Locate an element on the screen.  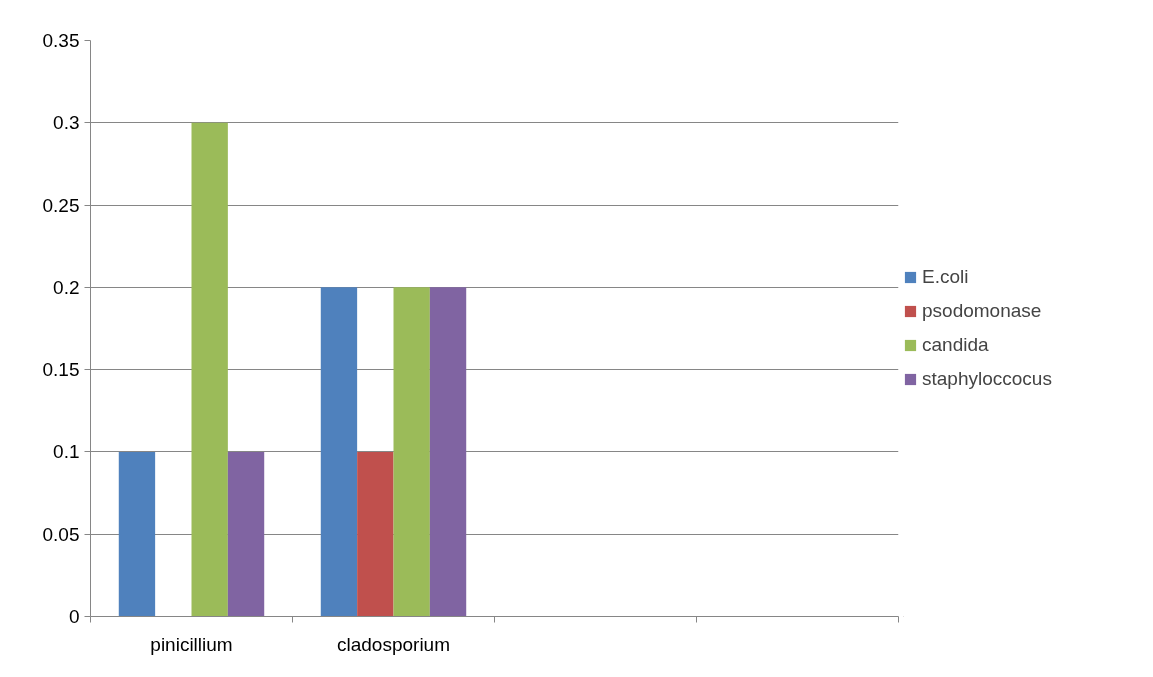
legend-label: E.coli is located at coordinates (945, 277).